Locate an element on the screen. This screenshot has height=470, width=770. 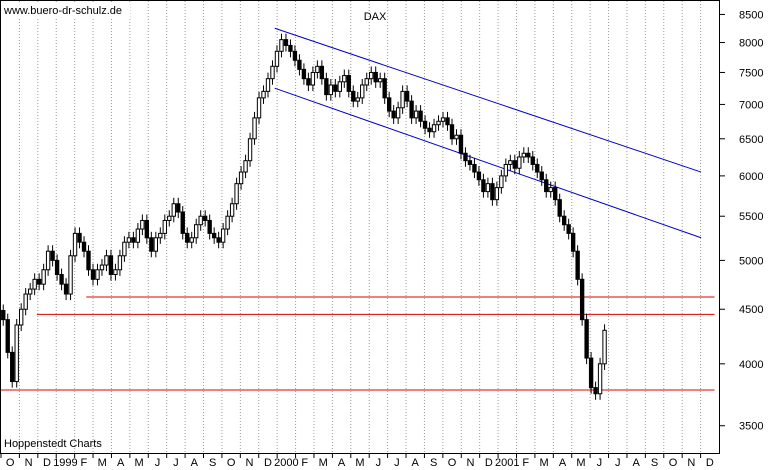
x-tick-label: 2000 is located at coordinates (286, 463).